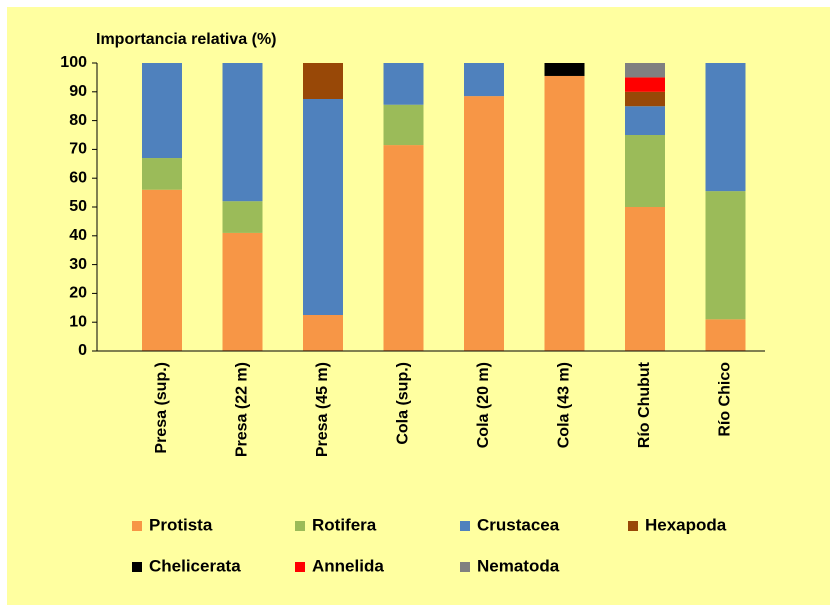 The width and height of the screenshot is (836, 608). Describe the element at coordinates (181, 524) in the screenshot. I see `legend-label: Protista` at that location.